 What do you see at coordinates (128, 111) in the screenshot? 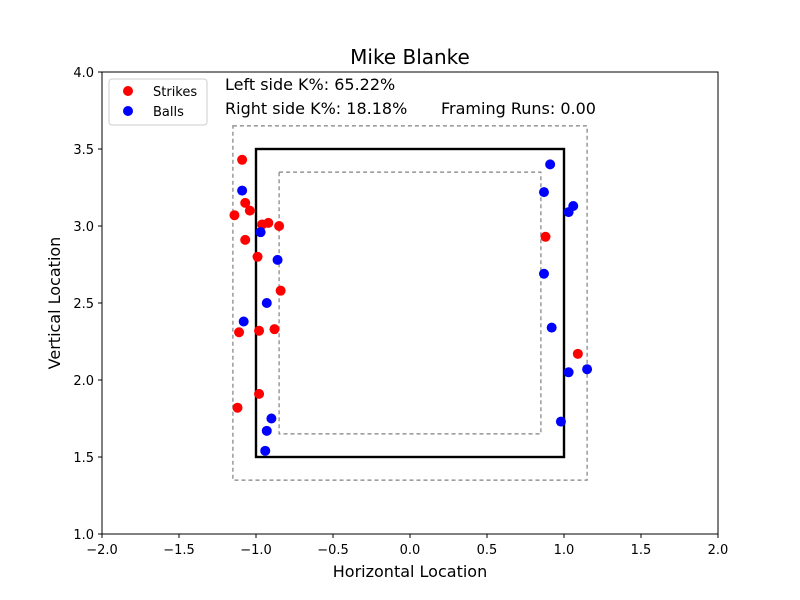
I see `legend-balls-marker` at bounding box center [128, 111].